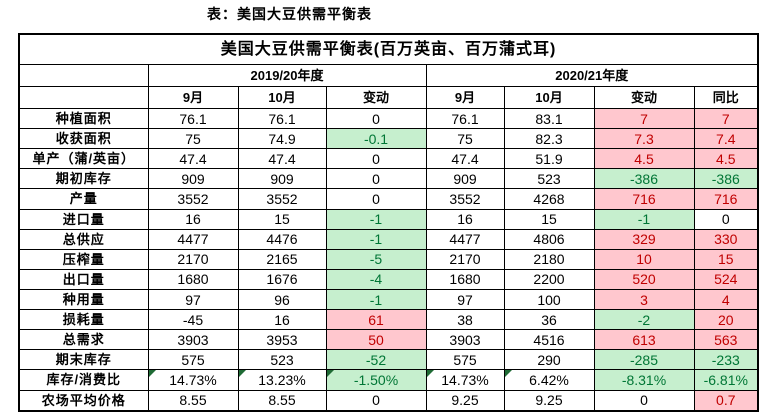 This screenshot has height=414, width=776. What do you see at coordinates (726, 340) in the screenshot?
I see `value-cell: 563` at bounding box center [726, 340].